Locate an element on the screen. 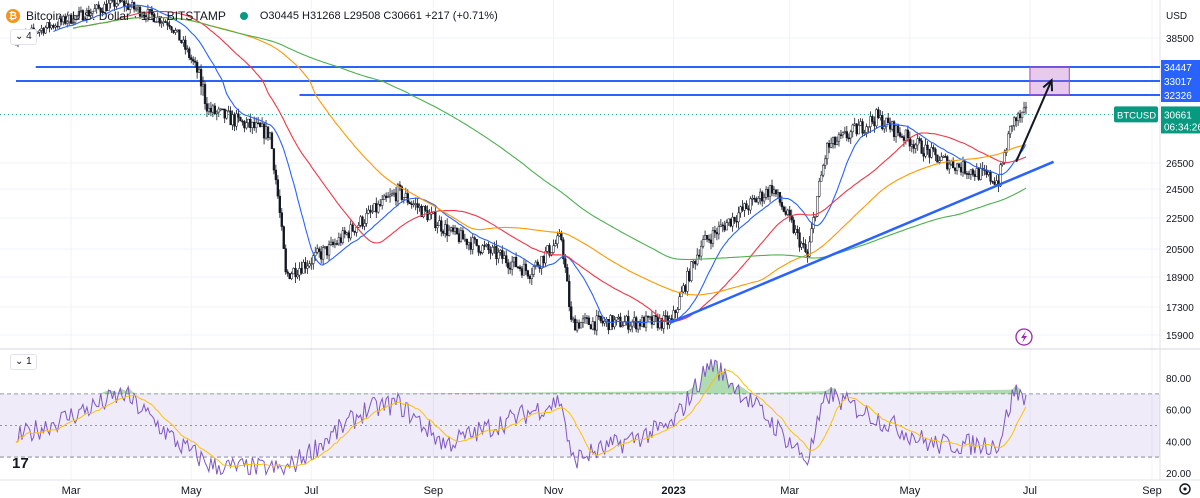 Image resolution: width=1200 pixels, height=498 pixels. indicator-toggle-bottom: ⌄ 1 is located at coordinates (23, 362).